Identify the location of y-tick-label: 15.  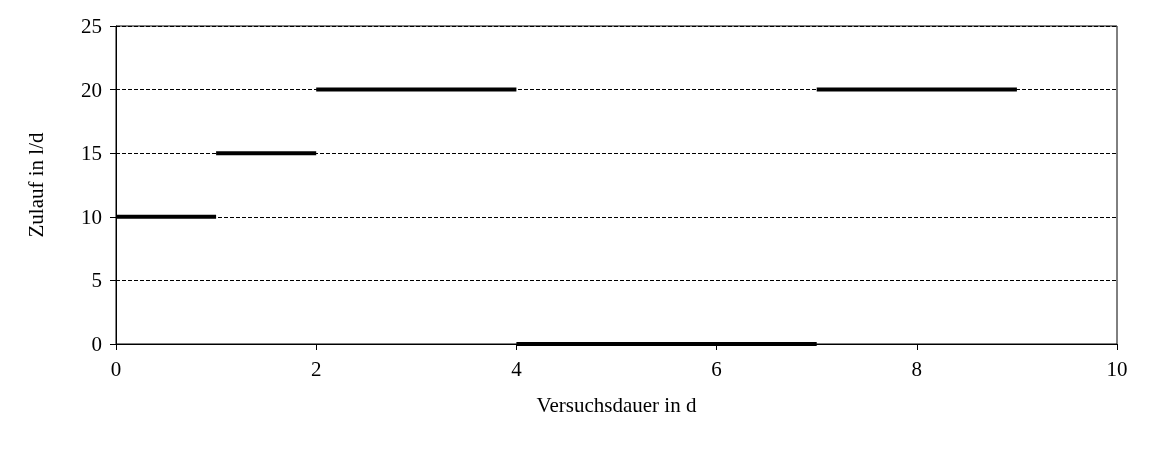
(91, 153).